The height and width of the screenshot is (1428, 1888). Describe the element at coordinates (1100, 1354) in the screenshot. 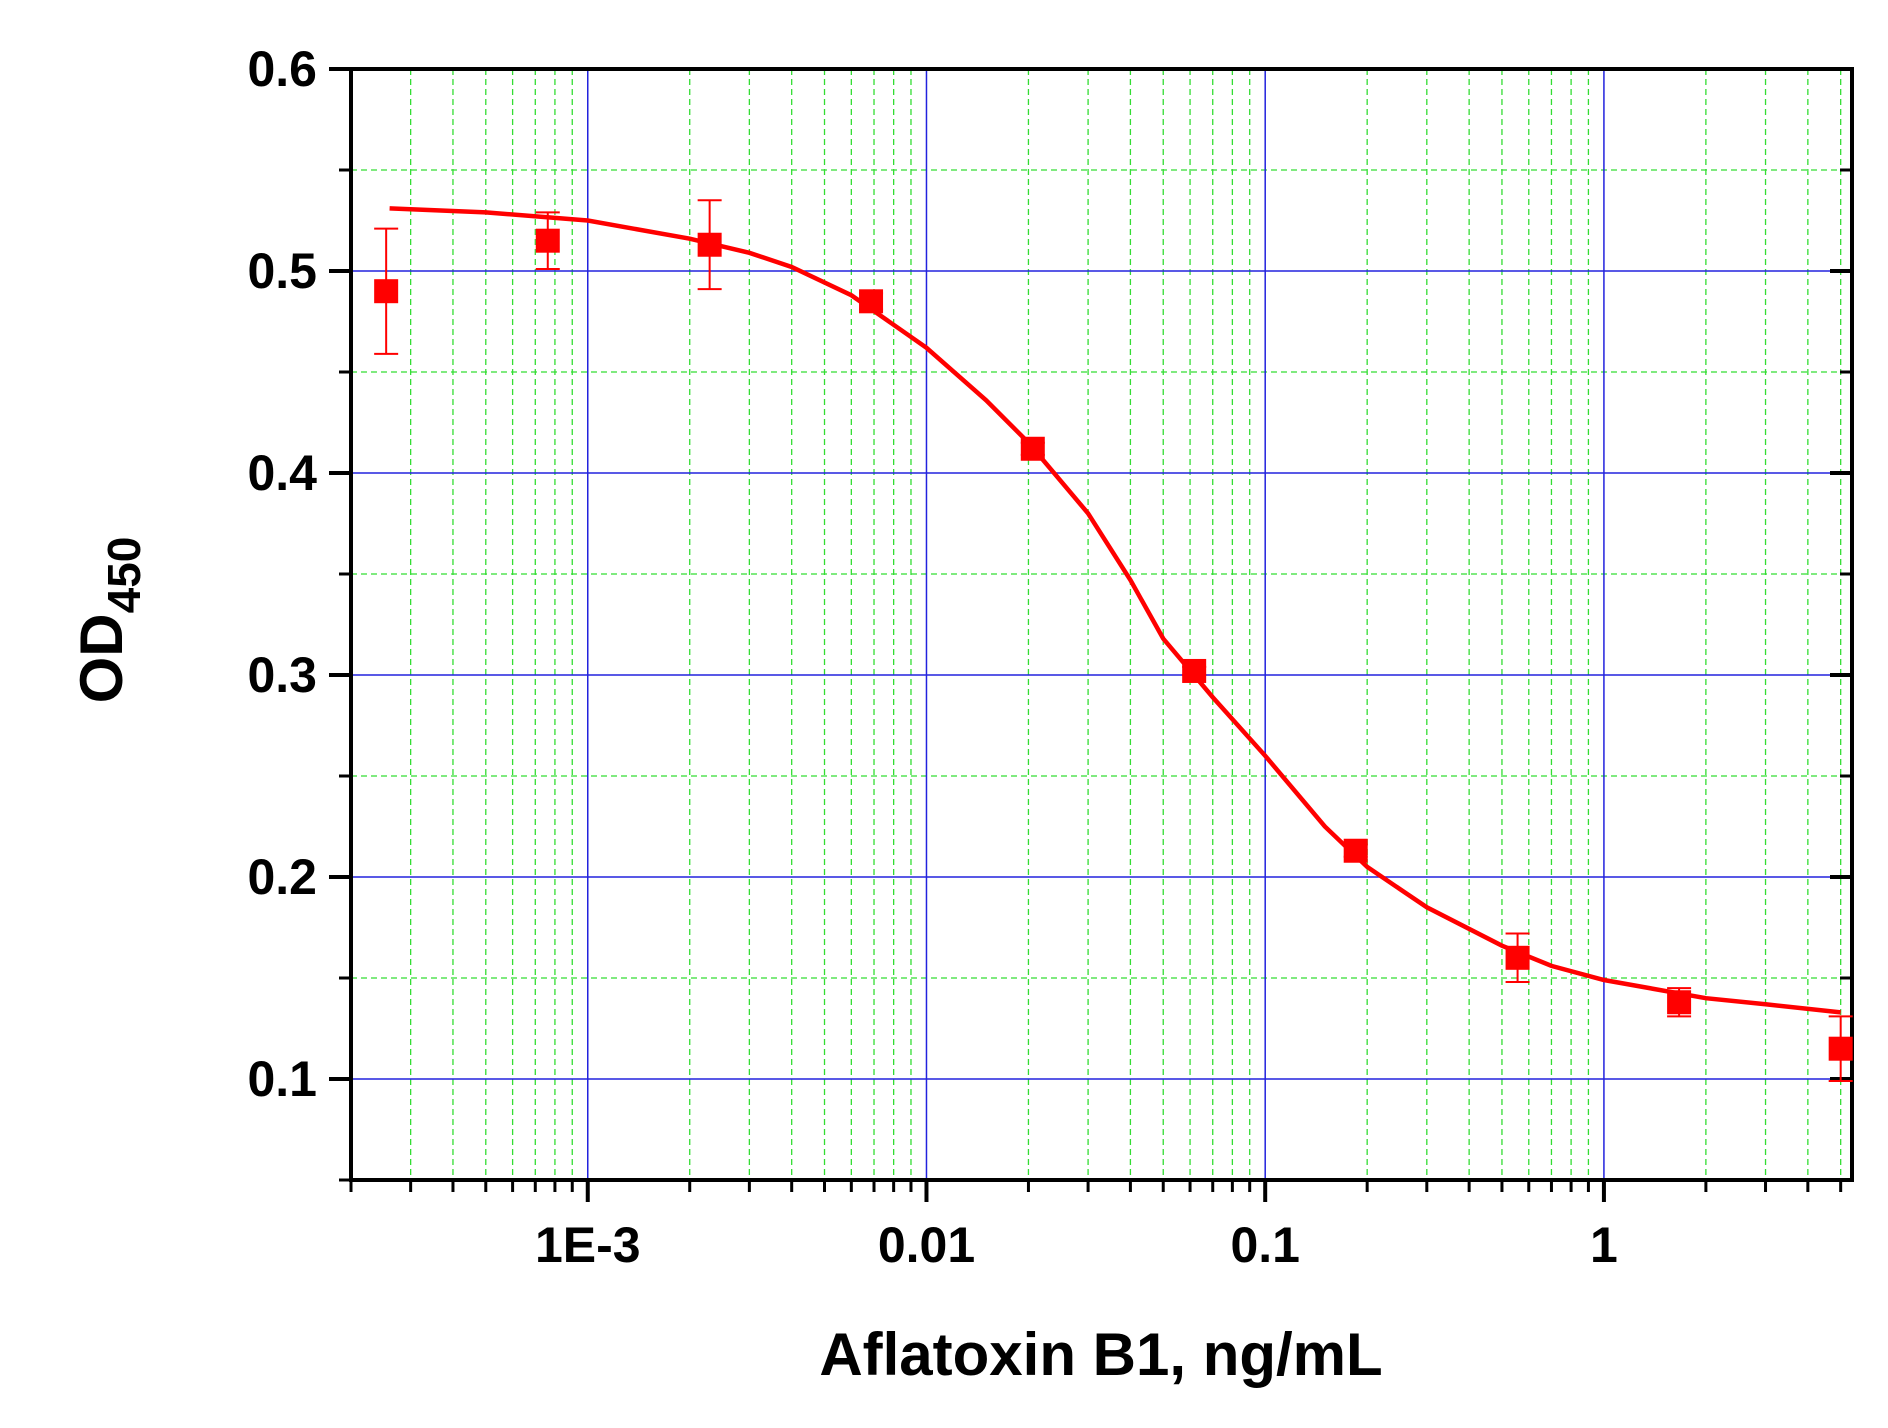

I see `x-axis-title: Aflatoxin B1, ng/mL` at that location.